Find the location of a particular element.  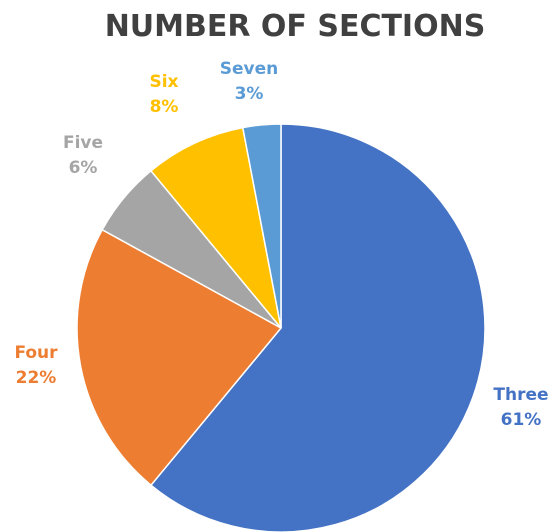

slice-percent: 8% is located at coordinates (164, 107).